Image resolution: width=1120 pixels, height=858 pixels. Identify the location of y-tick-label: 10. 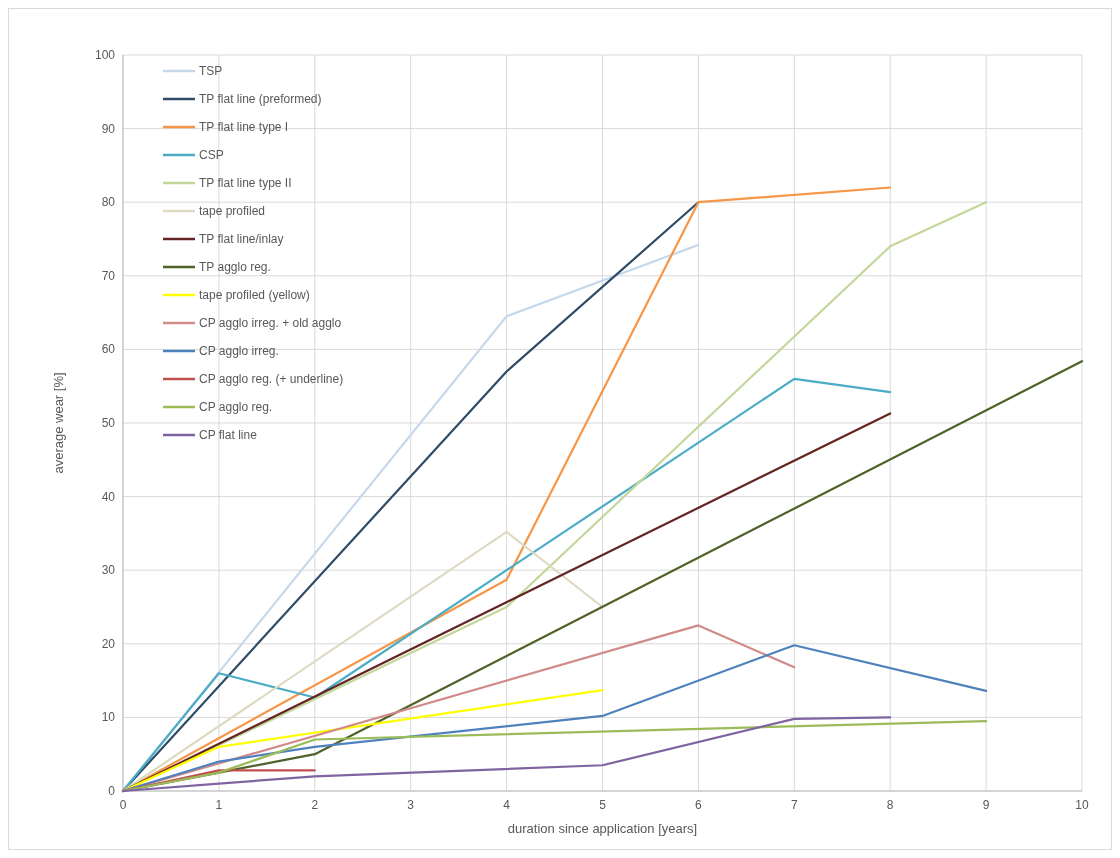
(108, 717).